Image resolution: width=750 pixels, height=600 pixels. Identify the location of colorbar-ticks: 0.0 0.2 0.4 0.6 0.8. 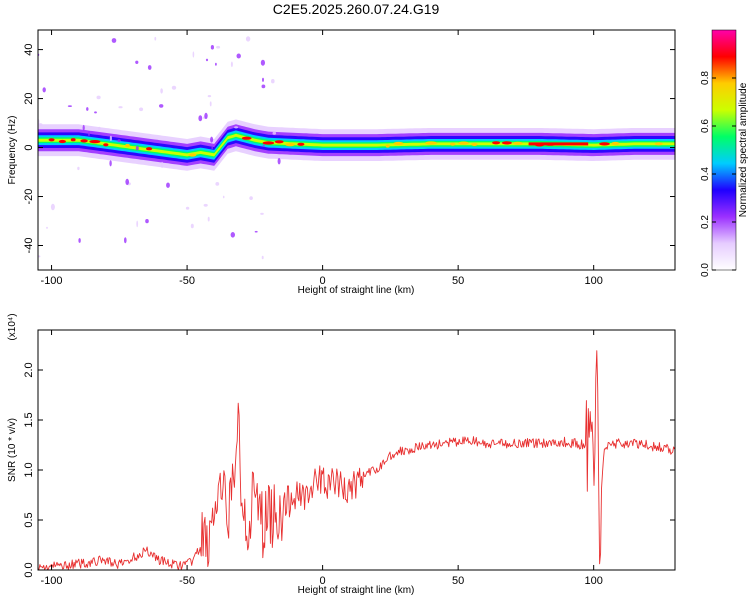
(718, 174).